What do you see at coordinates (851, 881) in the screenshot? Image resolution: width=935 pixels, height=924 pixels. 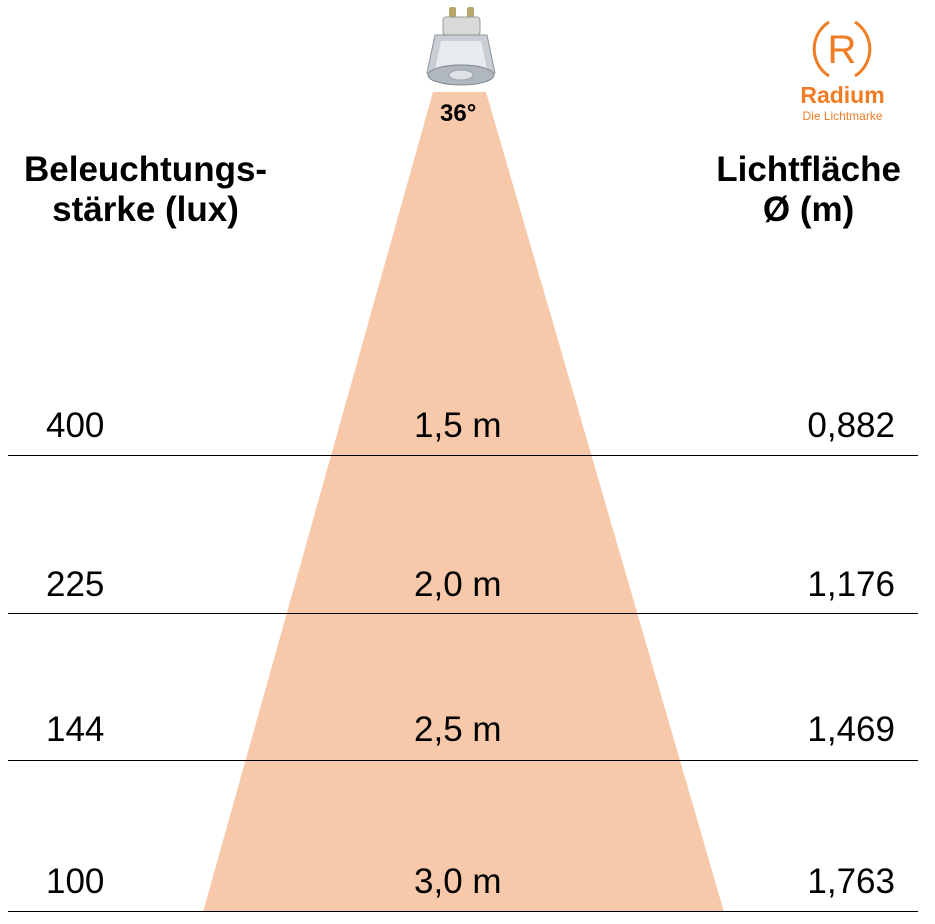 I see `diameter-value-4: 1,763` at bounding box center [851, 881].